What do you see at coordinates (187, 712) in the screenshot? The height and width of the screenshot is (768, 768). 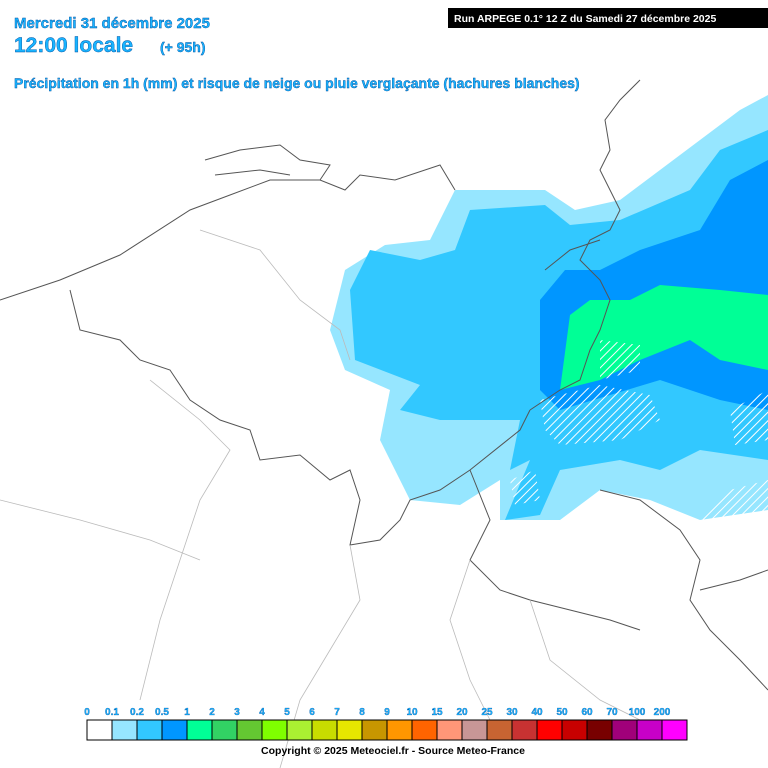 I see `legend-label: 1` at bounding box center [187, 712].